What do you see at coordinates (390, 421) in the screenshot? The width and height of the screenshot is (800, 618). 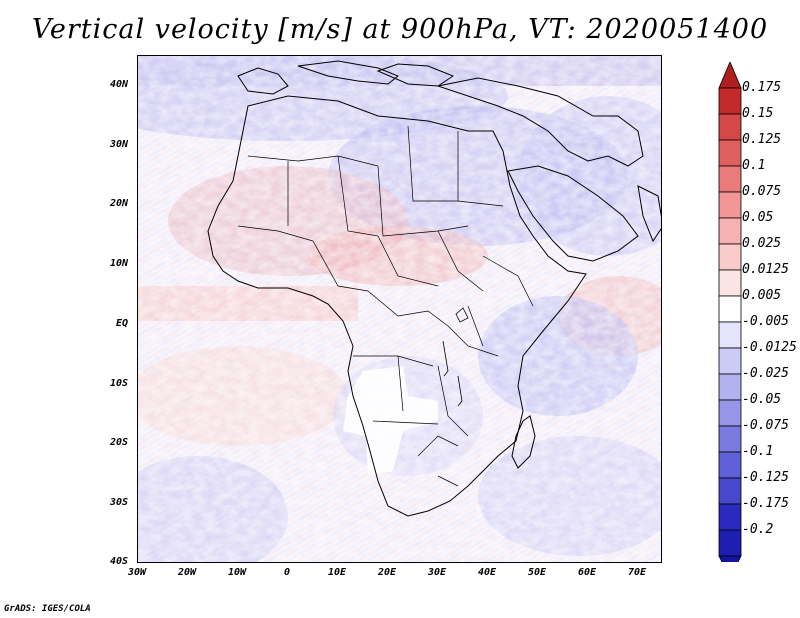 I see `neutral-zone` at bounding box center [390, 421].